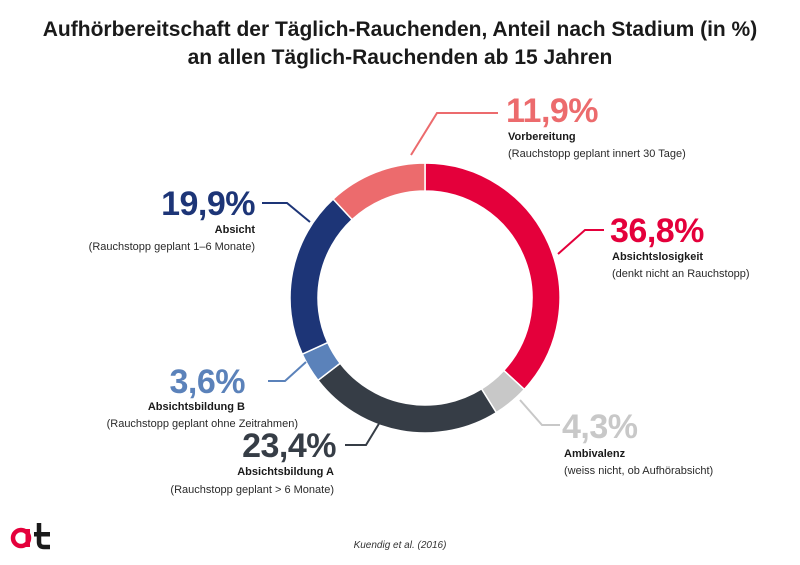 This screenshot has width=800, height=565. I want to click on chart-title-line2: an allen Täglich-Rauchenden ab 15 Jahren, so click(400, 57).